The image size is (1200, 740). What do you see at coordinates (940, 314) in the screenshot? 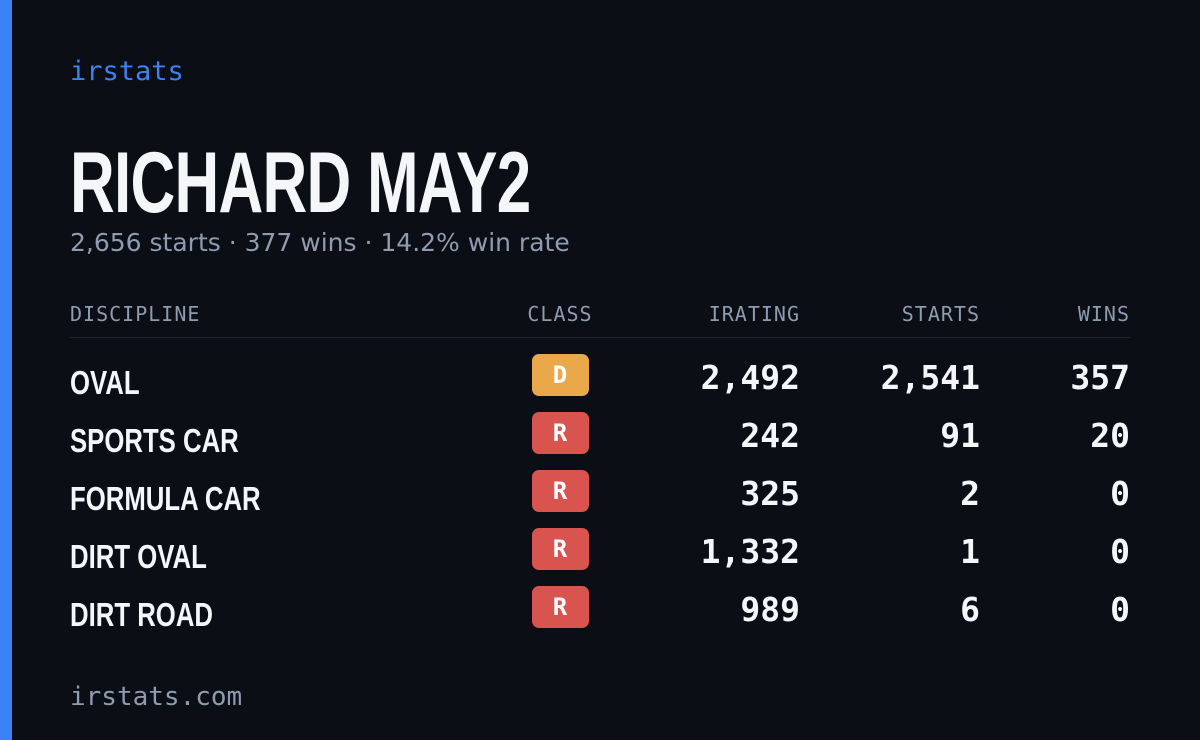
I see `column-header: STARTS` at bounding box center [940, 314].